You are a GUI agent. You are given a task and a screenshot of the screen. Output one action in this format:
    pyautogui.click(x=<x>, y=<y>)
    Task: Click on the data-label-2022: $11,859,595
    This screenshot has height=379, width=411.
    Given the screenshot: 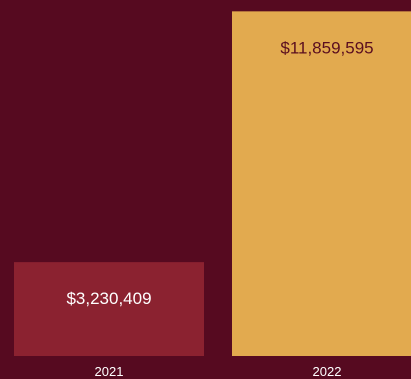 What is the action you would take?
    pyautogui.click(x=326, y=47)
    